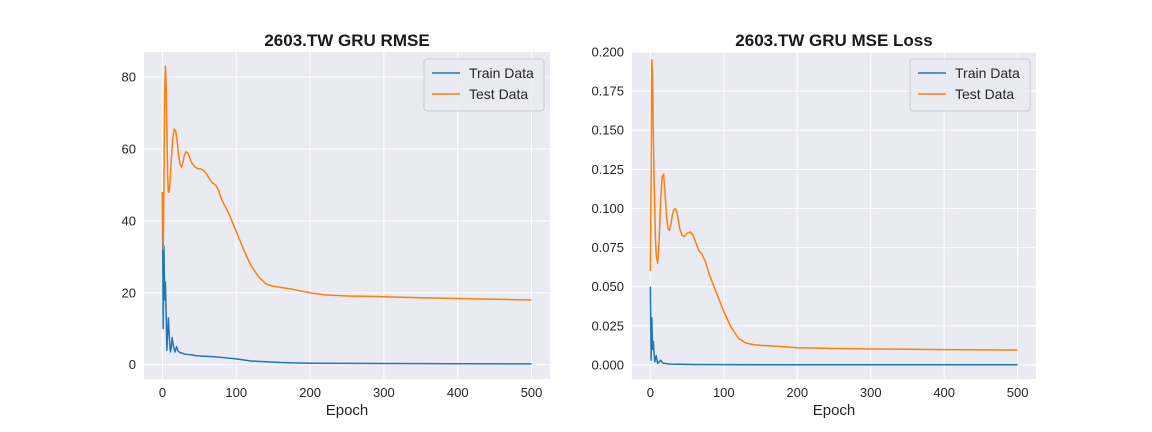 This screenshot has height=432, width=1152. Describe the element at coordinates (607, 91) in the screenshot. I see `y-tick-label: 0.175` at that location.